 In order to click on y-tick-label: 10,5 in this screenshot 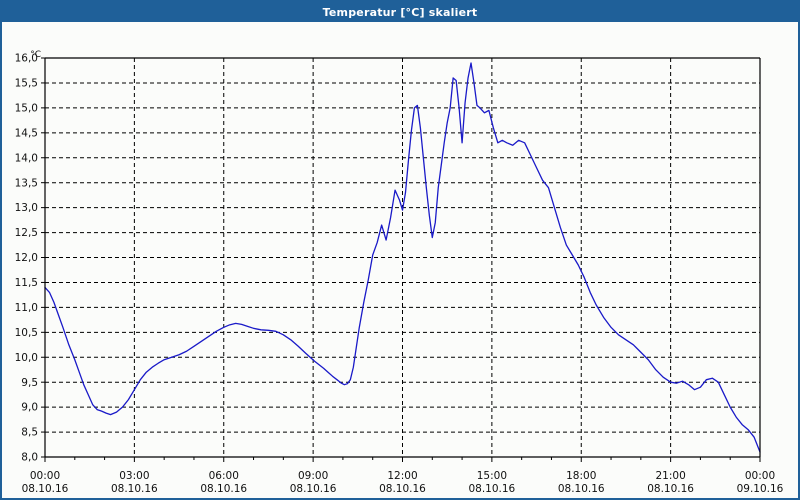, I will do `click(26, 333)`.